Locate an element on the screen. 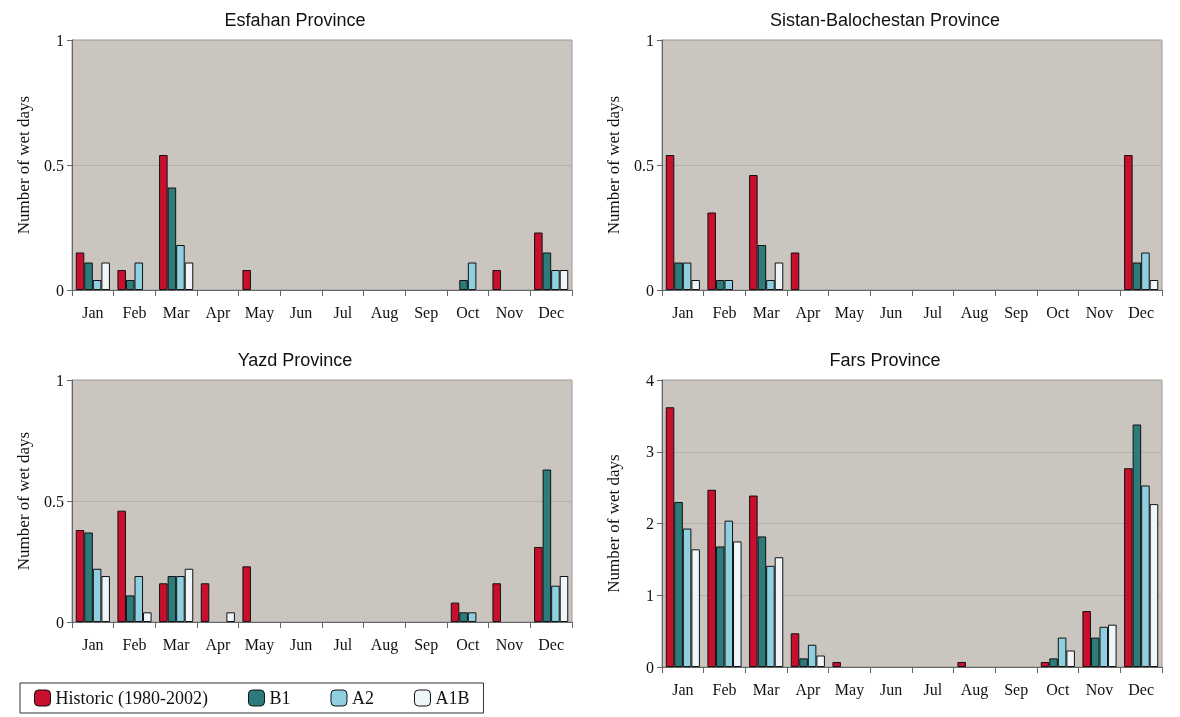 This screenshot has width=1180, height=717. legend-label: Historic (1980-2002) is located at coordinates (131, 698).